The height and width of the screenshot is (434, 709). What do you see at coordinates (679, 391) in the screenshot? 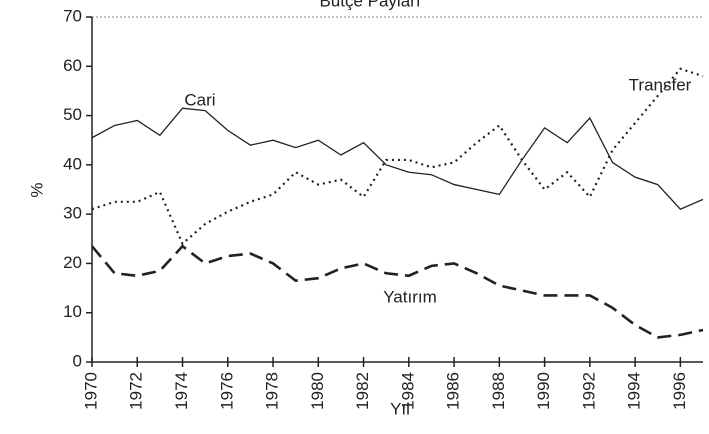
I see `x-tick-label: 1996` at bounding box center [679, 391].